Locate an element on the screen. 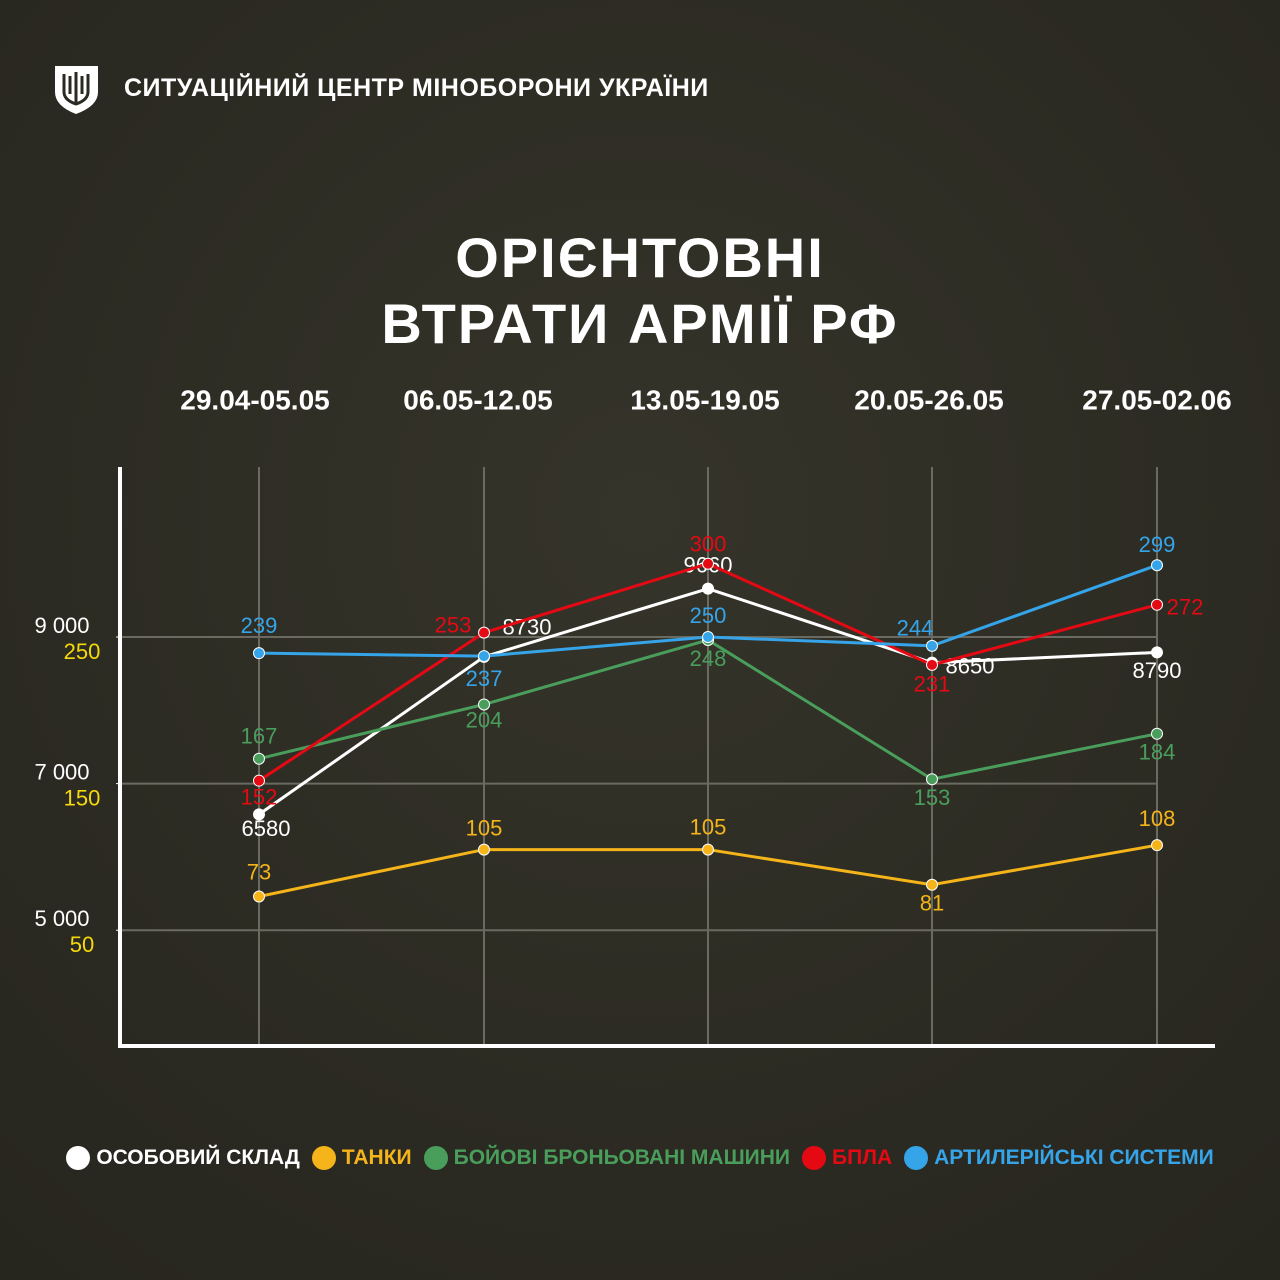 The width and height of the screenshot is (1280, 1280). data-label: 108 is located at coordinates (1157, 818).